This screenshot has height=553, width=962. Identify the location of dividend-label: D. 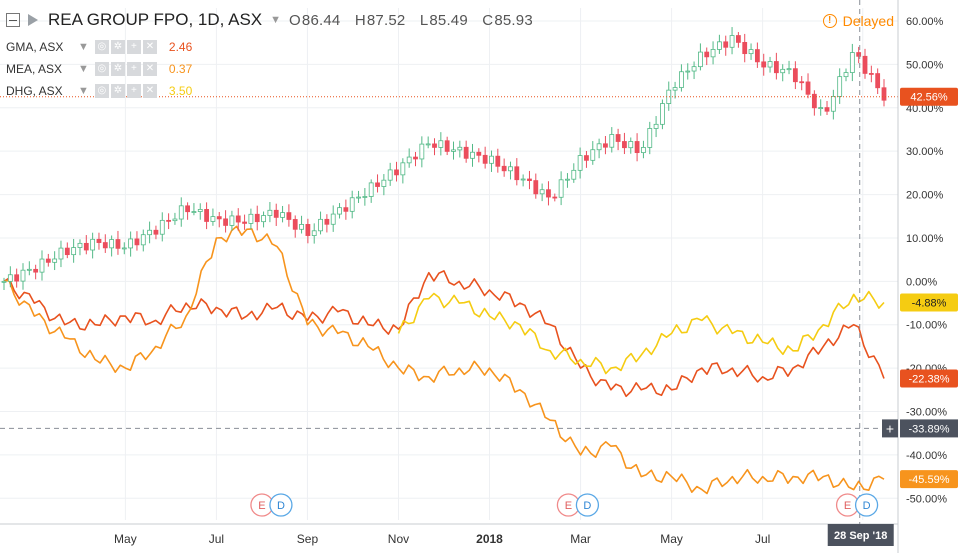
(281, 506).